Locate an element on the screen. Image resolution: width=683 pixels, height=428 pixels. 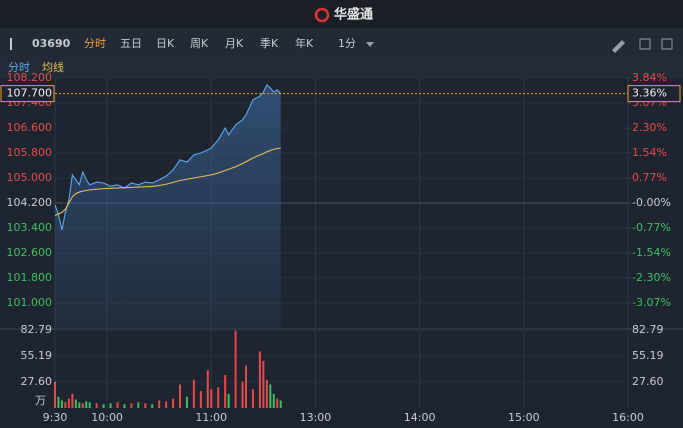
y2-tick-label: -1.54% is located at coordinates (651, 252).